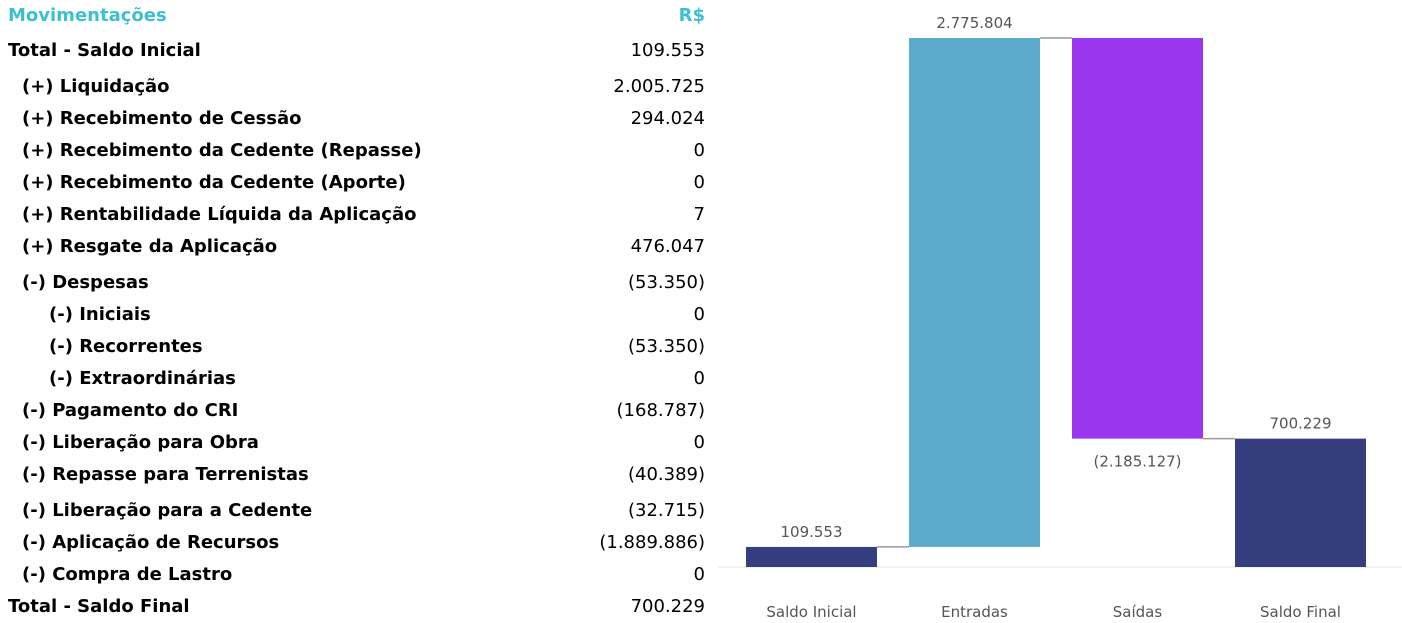 Image resolution: width=1402 pixels, height=623 pixels. I want to click on row-label: (-) Iniciais, so click(100, 314).